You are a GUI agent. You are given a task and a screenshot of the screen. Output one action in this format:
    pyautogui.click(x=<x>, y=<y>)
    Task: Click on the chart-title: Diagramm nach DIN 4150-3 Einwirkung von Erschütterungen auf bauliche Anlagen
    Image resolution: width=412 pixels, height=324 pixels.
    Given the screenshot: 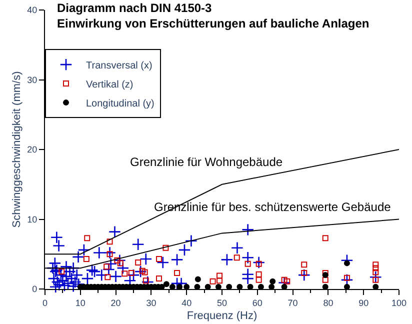 What is the action you would take?
    pyautogui.click(x=213, y=16)
    